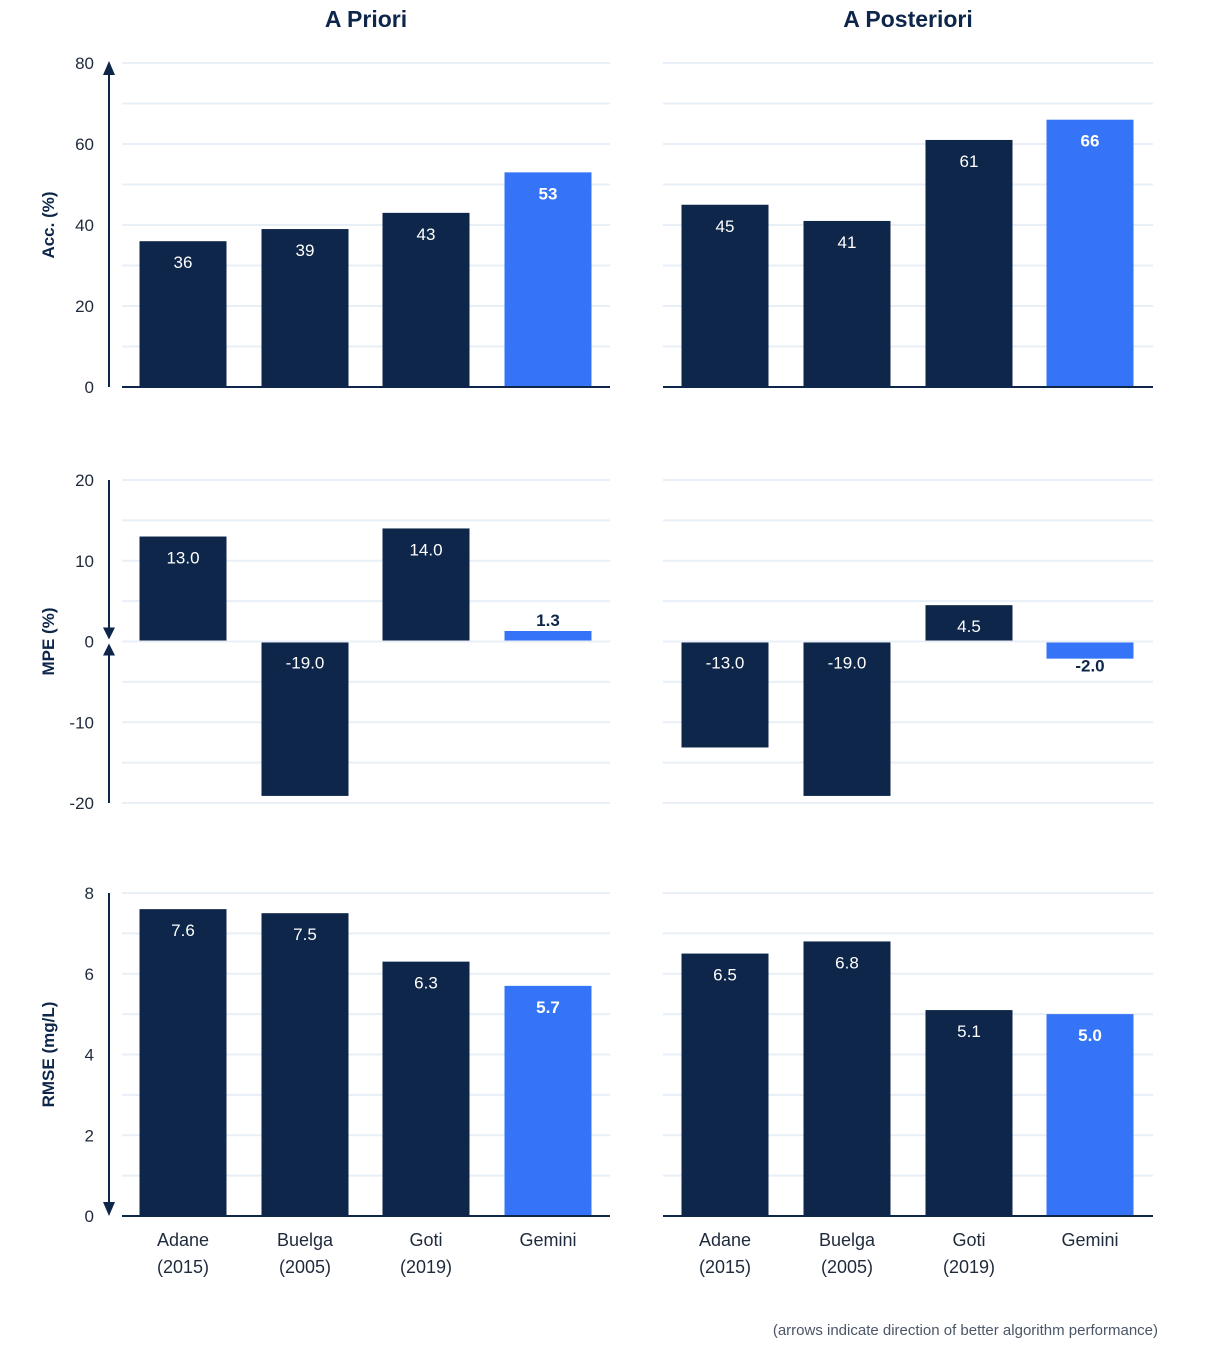 The image size is (1232, 1358). What do you see at coordinates (426, 234) in the screenshot?
I see `data-label: 43` at bounding box center [426, 234].